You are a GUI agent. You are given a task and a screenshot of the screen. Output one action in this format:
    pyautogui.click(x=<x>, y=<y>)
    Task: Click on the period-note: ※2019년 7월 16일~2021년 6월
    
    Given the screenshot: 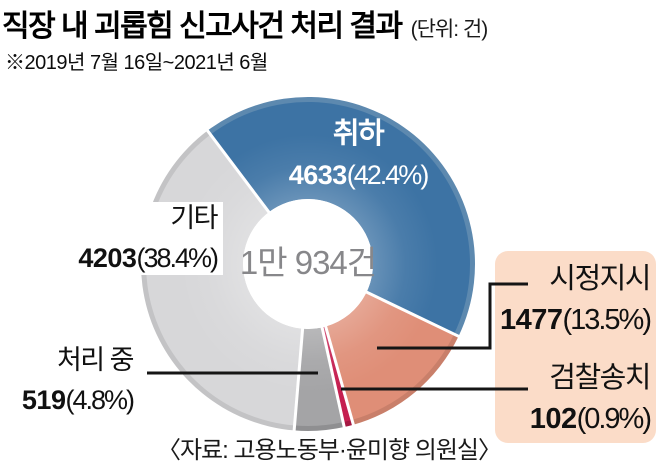 What is the action you would take?
    pyautogui.click(x=136, y=63)
    